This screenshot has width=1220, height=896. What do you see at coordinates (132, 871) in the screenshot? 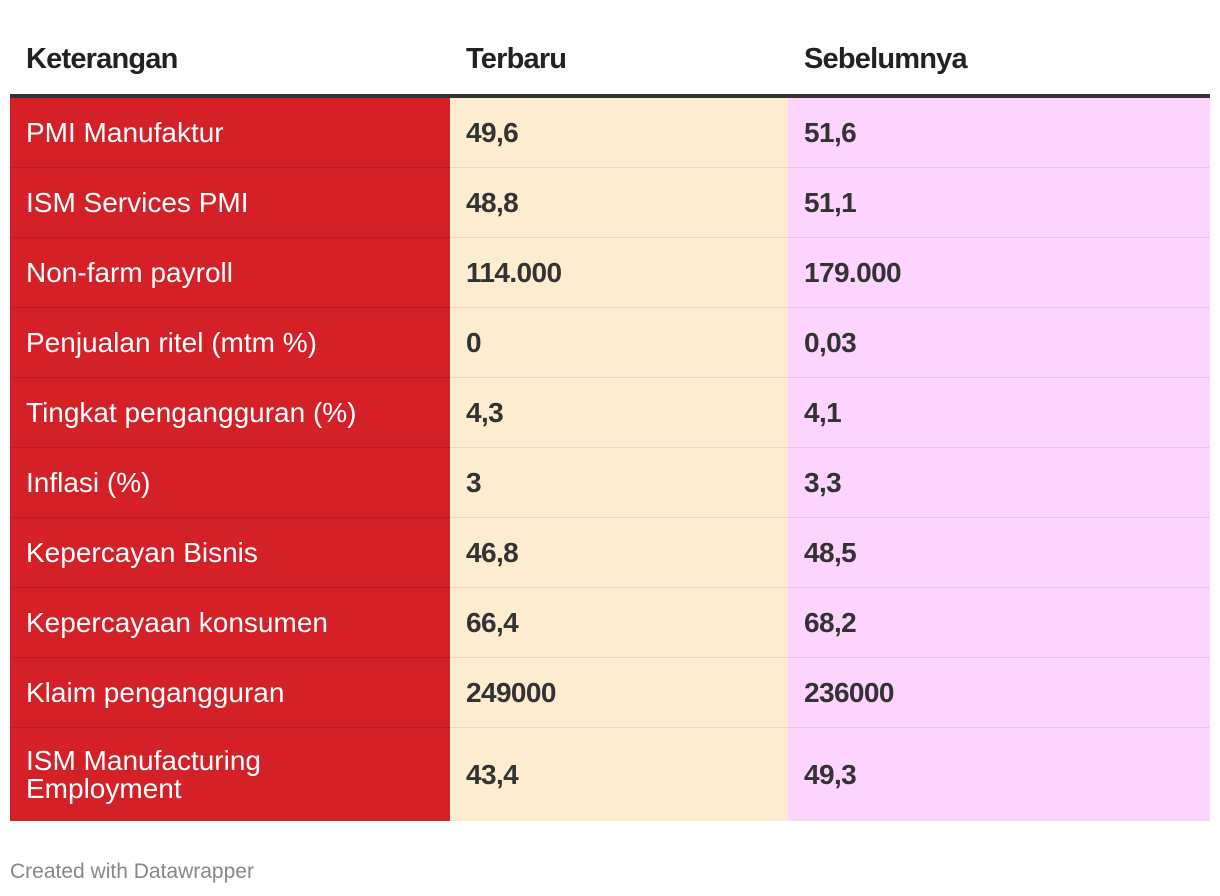
I see `datawrapper-credit: Created with Datawrapper` at bounding box center [132, 871].